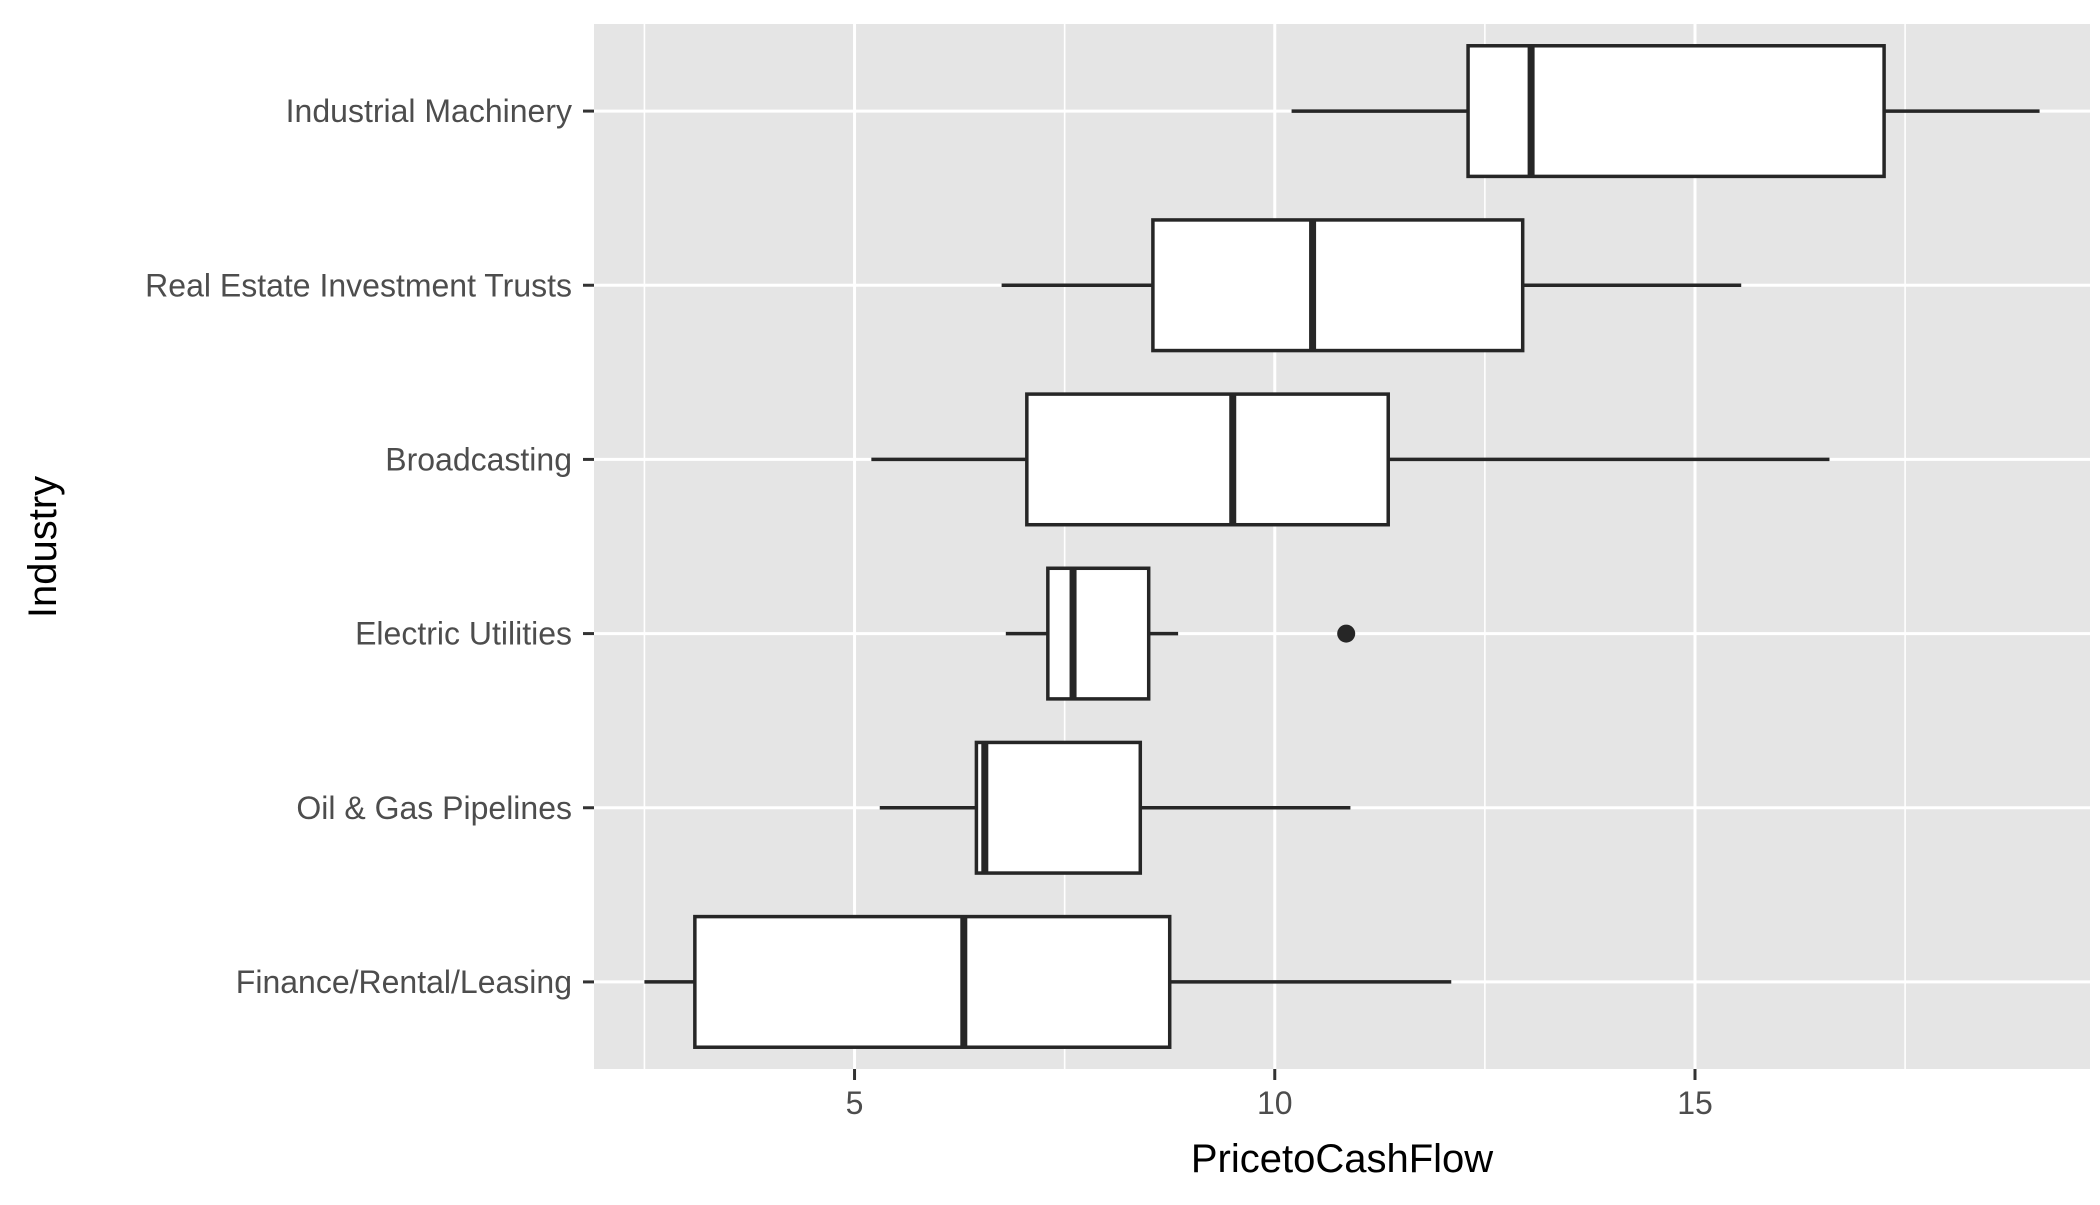  Describe the element at coordinates (358, 285) in the screenshot. I see `y-tick-label: Real Estate Investment Trusts` at that location.